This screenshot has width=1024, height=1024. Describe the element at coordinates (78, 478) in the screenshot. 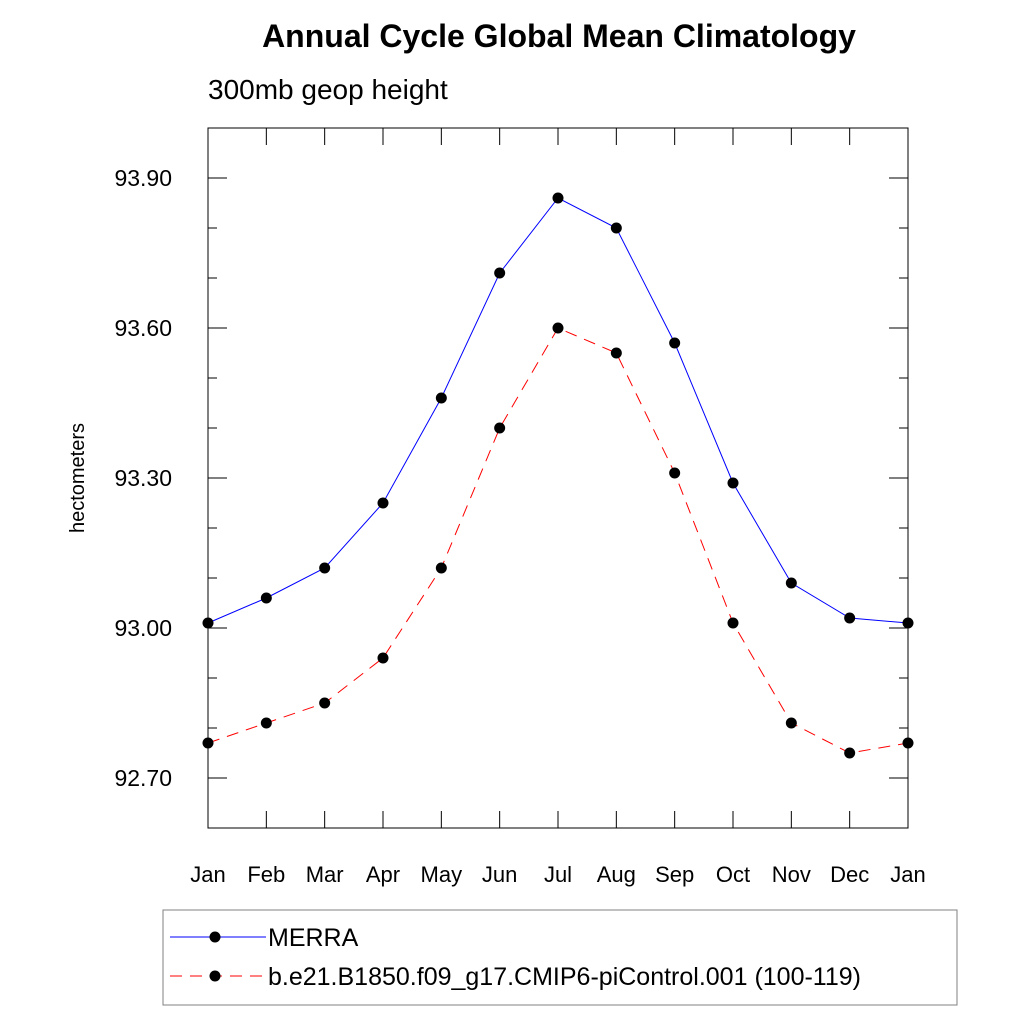

I see `y-axis-label: hectometers` at that location.